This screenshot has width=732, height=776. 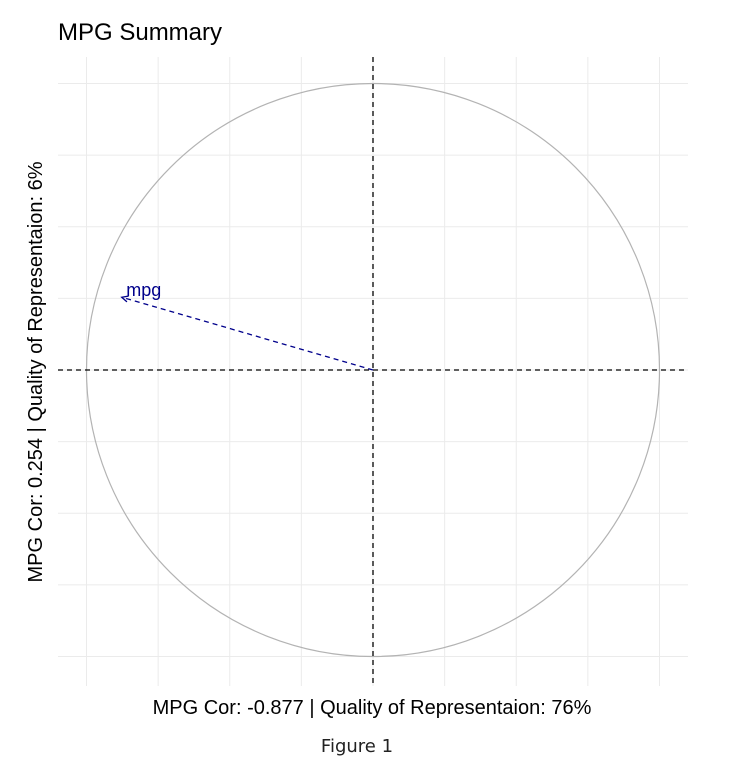 I want to click on variable-arrow-head, so click(x=124, y=299).